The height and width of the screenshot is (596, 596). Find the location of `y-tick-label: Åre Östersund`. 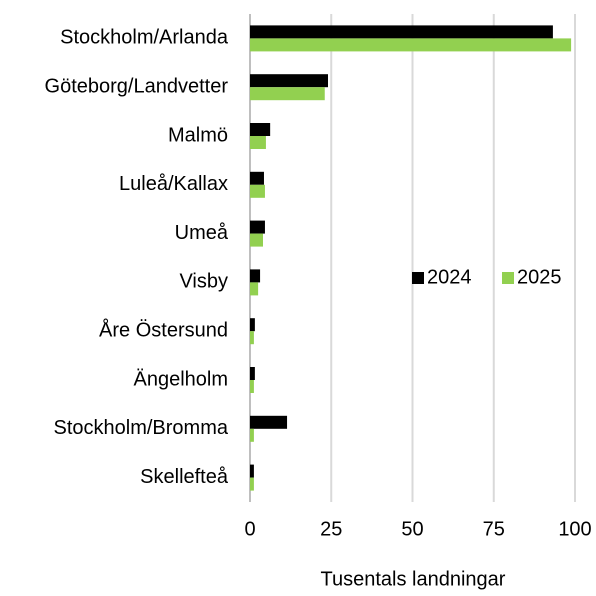

y-tick-label: Åre Östersund is located at coordinates (163, 329).